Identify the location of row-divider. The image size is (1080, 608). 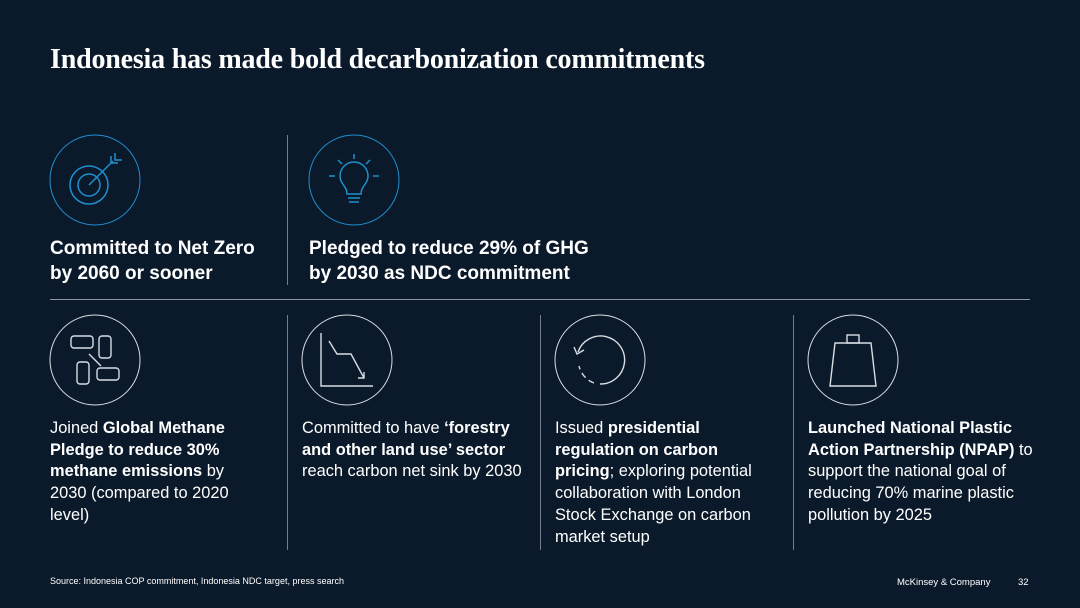
(540, 299).